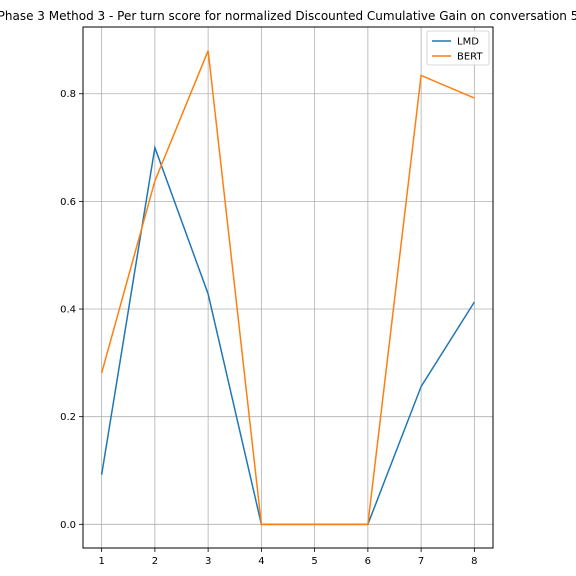  I want to click on legend-label-lmd: LMD, so click(468, 42).